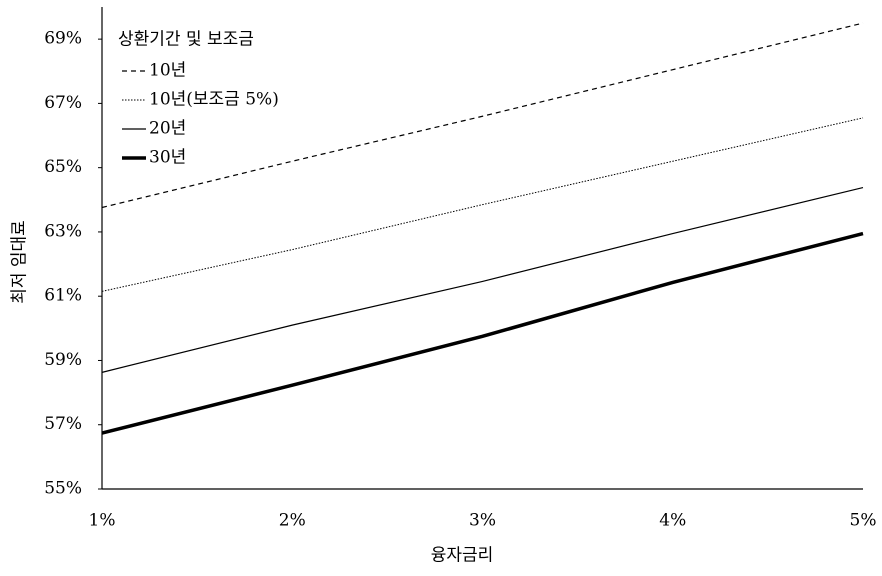 The width and height of the screenshot is (882, 576). I want to click on y-tick-label: 63%, so click(63, 231).